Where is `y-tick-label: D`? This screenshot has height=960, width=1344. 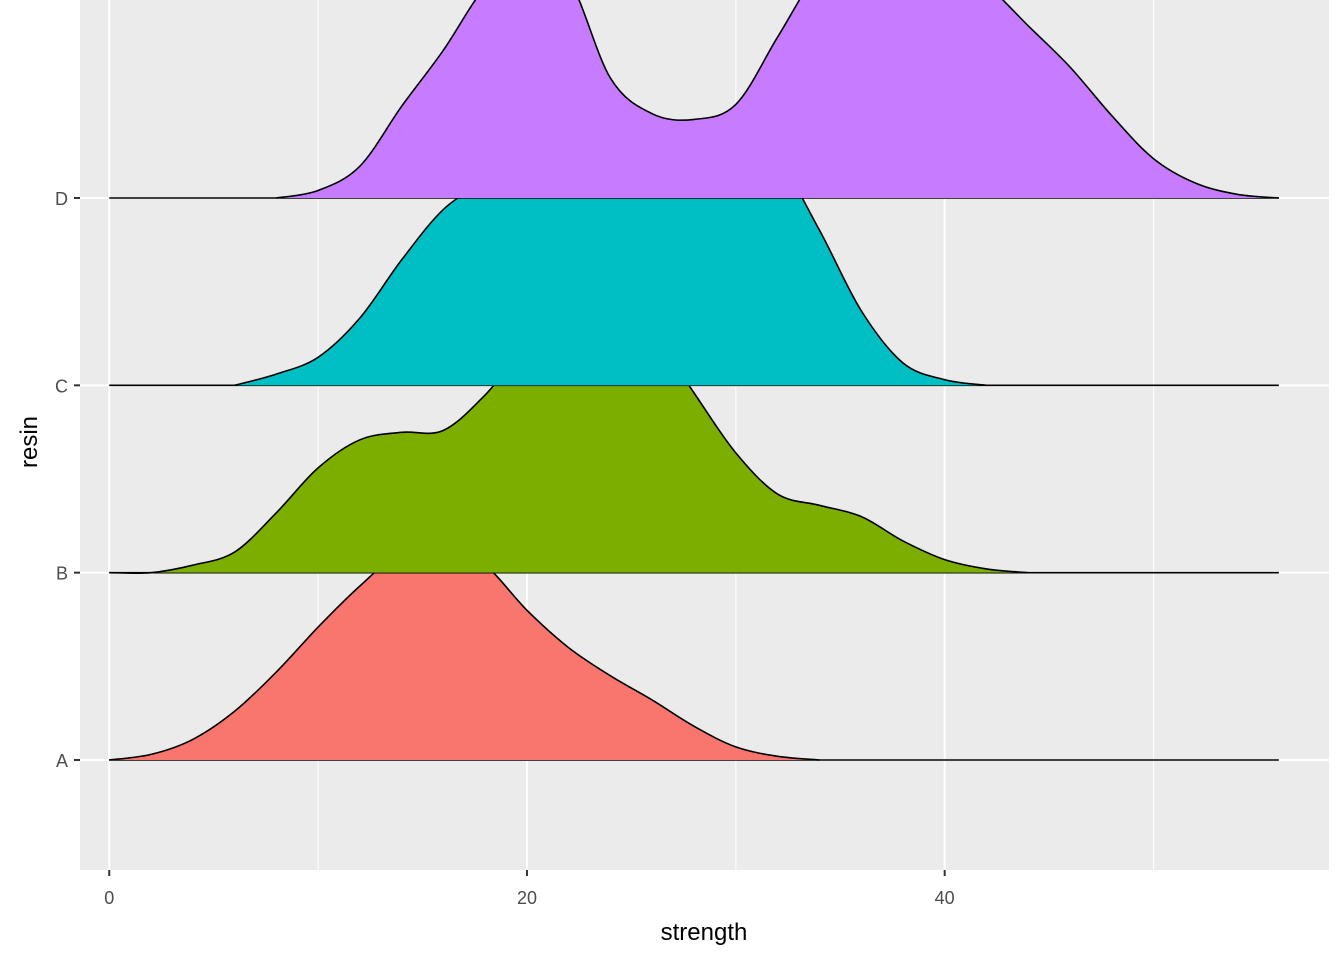 y-tick-label: D is located at coordinates (61, 199).